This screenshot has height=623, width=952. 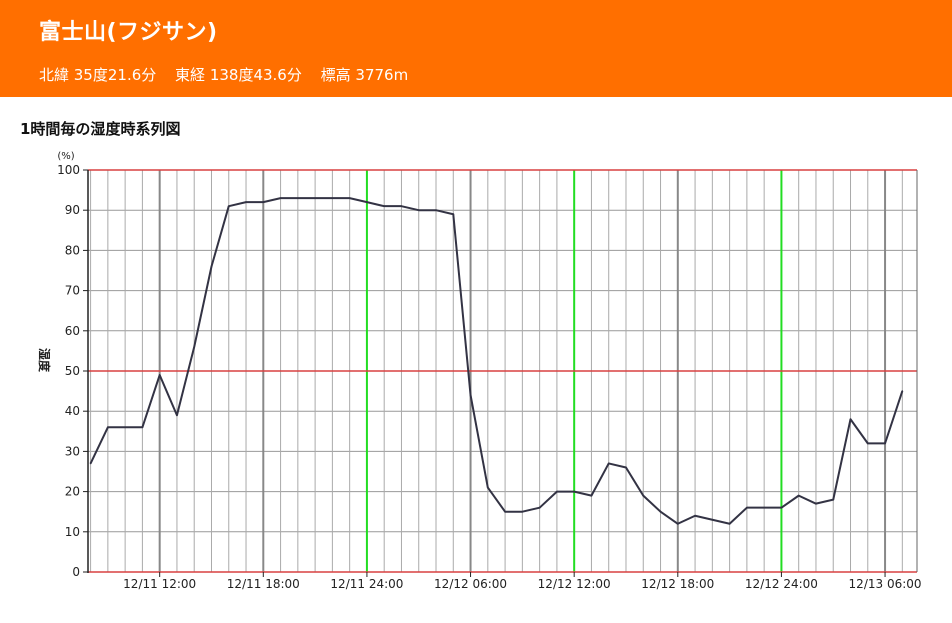 What do you see at coordinates (263, 584) in the screenshot?
I see `x-tick-label: 12/11 18:00` at bounding box center [263, 584].